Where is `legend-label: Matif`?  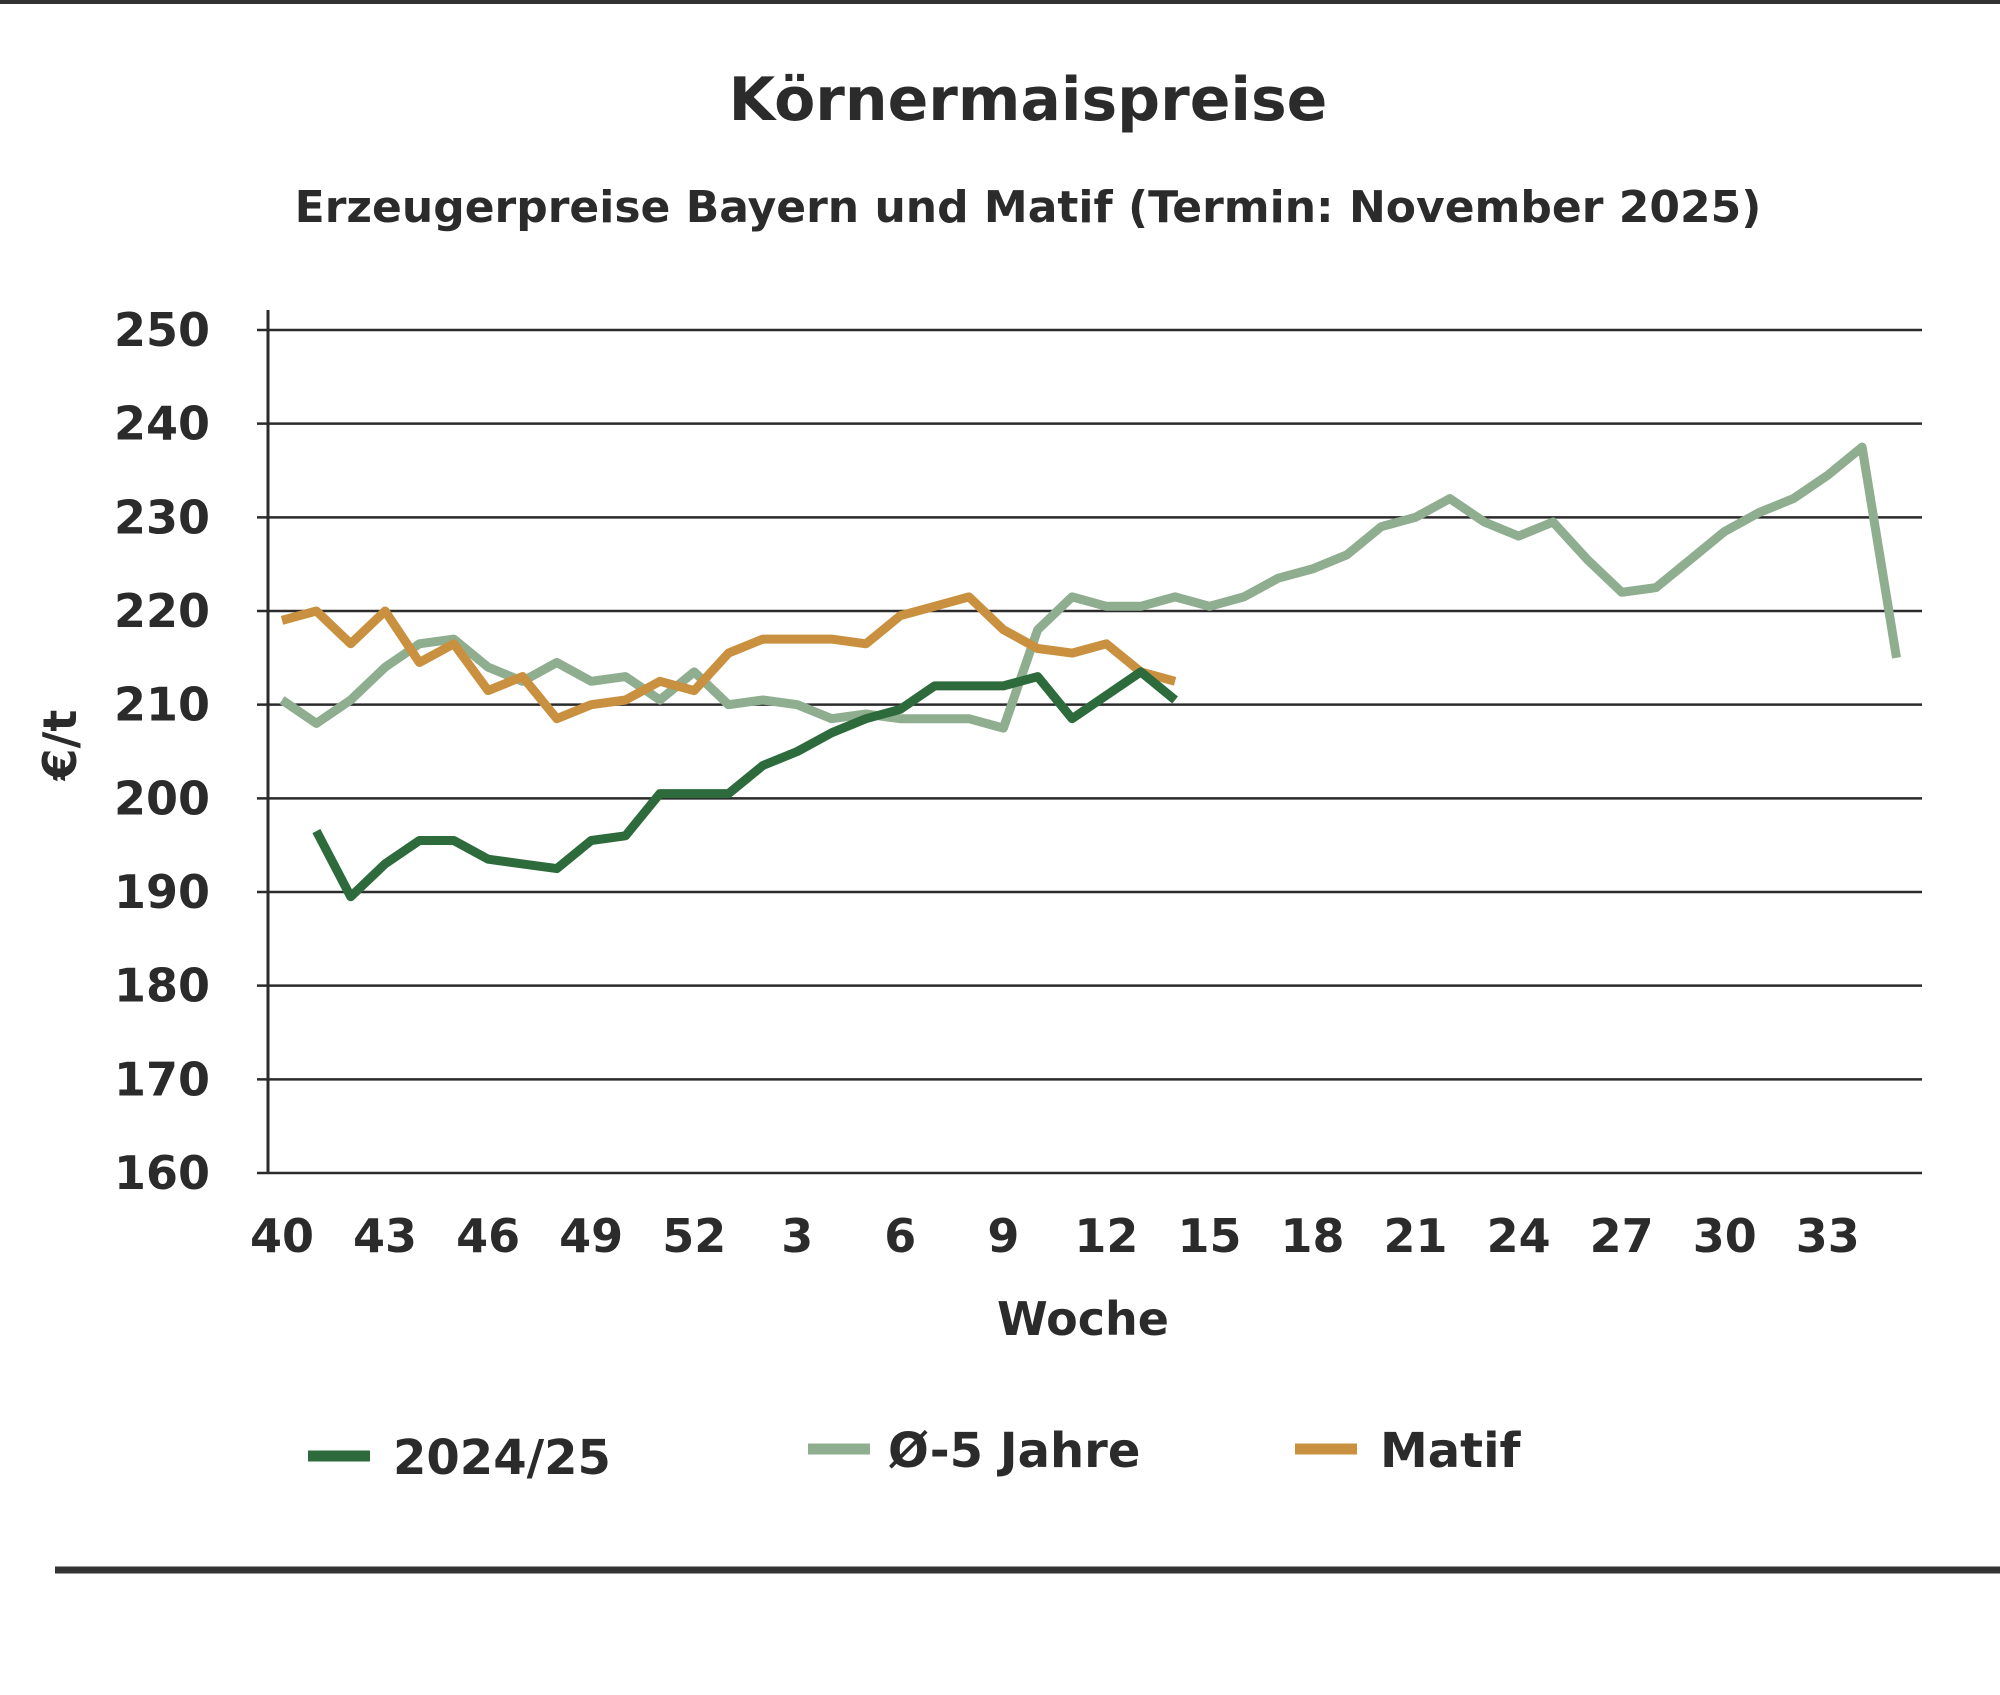 legend-label: Matif is located at coordinates (1451, 1451).